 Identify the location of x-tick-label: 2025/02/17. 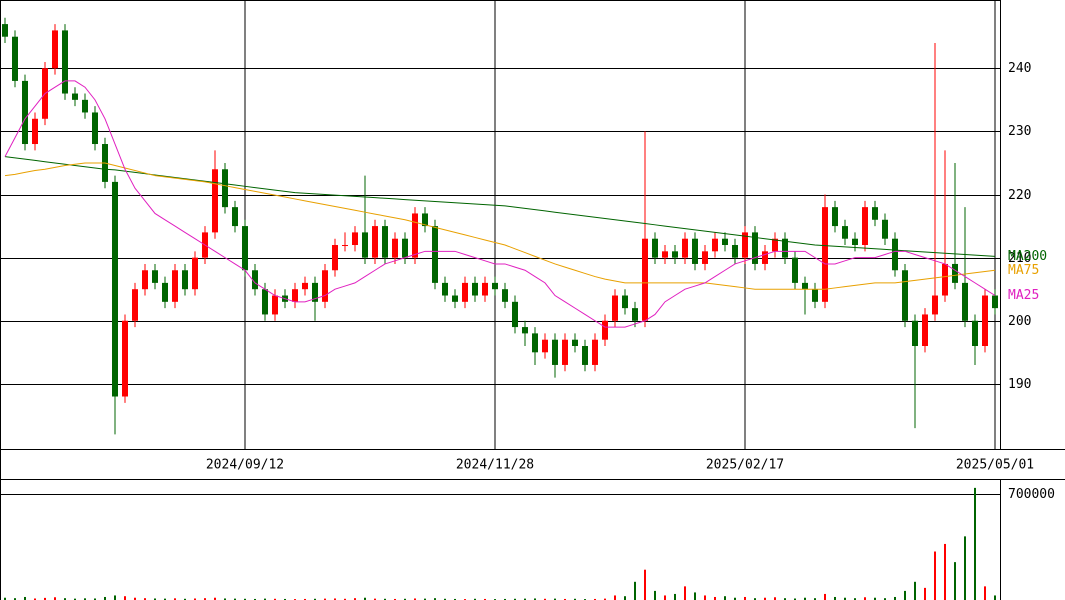
(745, 465).